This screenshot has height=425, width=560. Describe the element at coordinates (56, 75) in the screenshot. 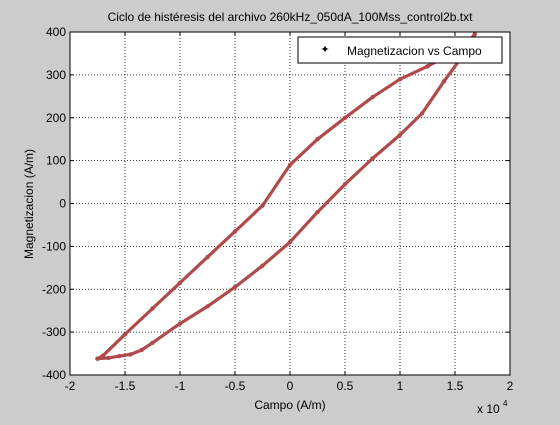

I see `y-tick-label: 300` at that location.